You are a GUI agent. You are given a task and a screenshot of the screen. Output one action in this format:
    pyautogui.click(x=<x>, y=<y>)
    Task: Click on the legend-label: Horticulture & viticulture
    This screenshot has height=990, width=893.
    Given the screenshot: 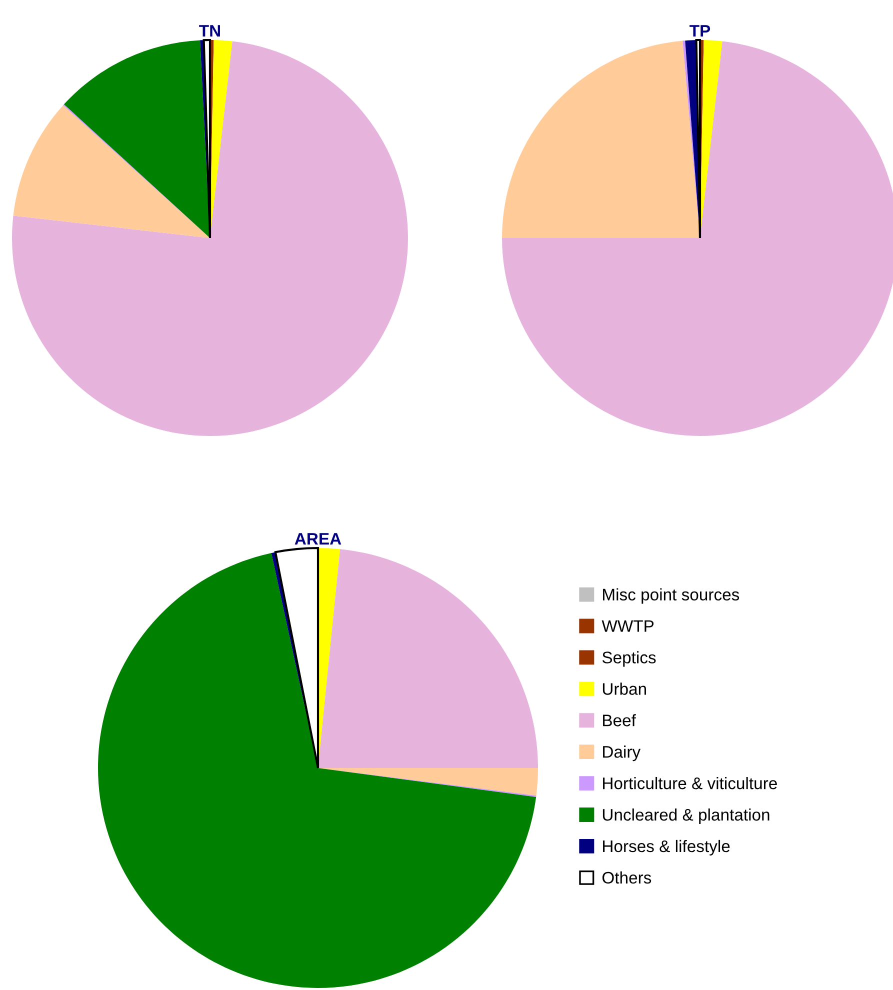 What is the action you would take?
    pyautogui.click(x=690, y=783)
    